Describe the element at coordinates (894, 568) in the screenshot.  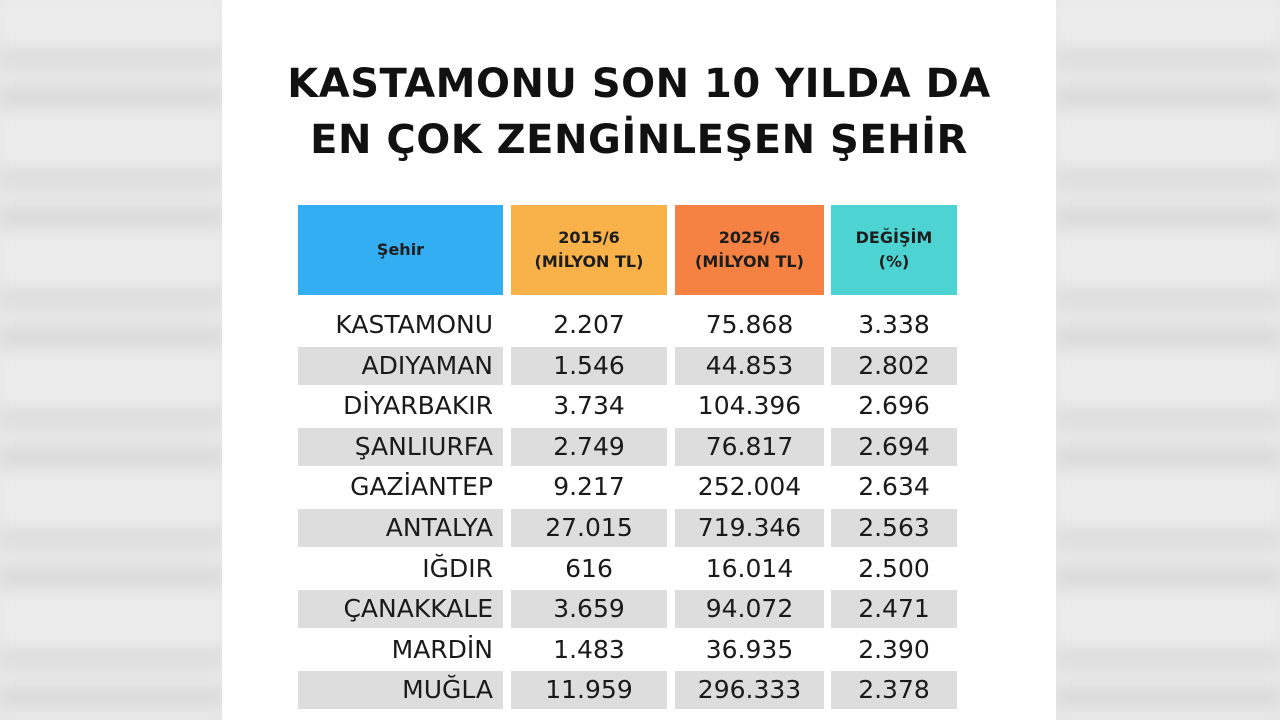
I see `cell-change: 2.500` at that location.